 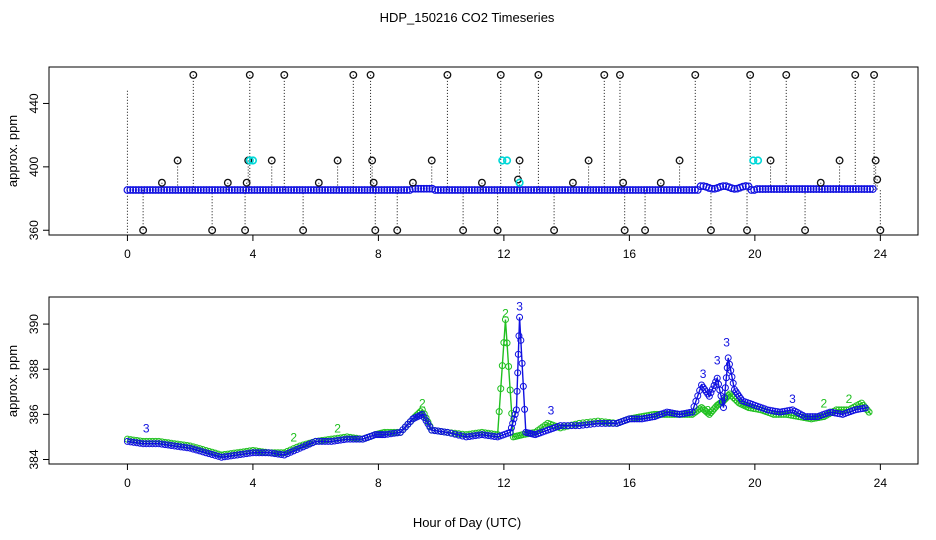 What do you see at coordinates (507, 160) in the screenshot?
I see `cyan-point` at bounding box center [507, 160].